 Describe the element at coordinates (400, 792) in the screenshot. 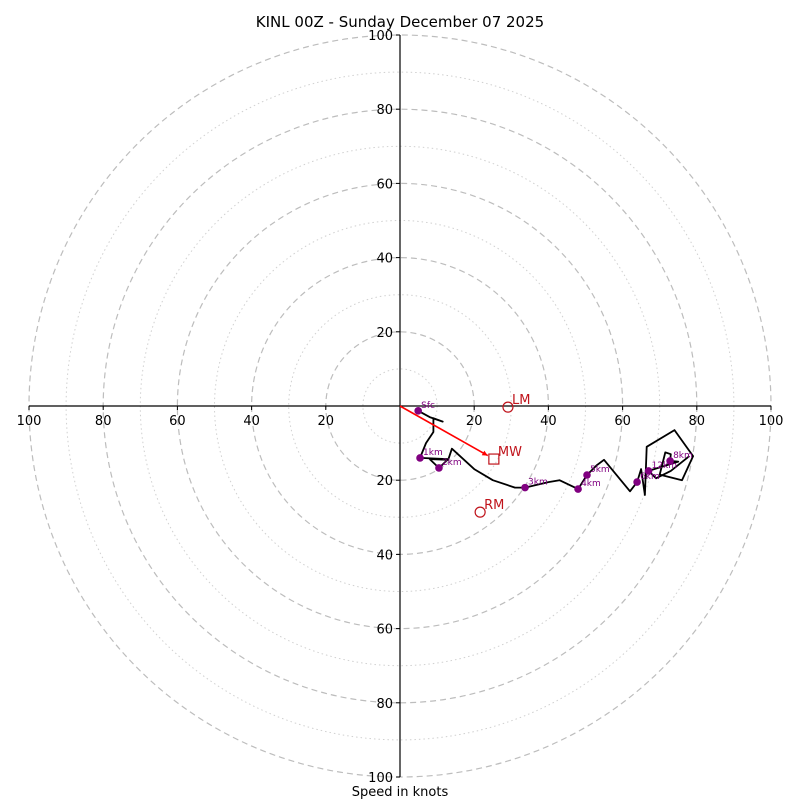

I see `x-axis-label: Speed in knots` at that location.